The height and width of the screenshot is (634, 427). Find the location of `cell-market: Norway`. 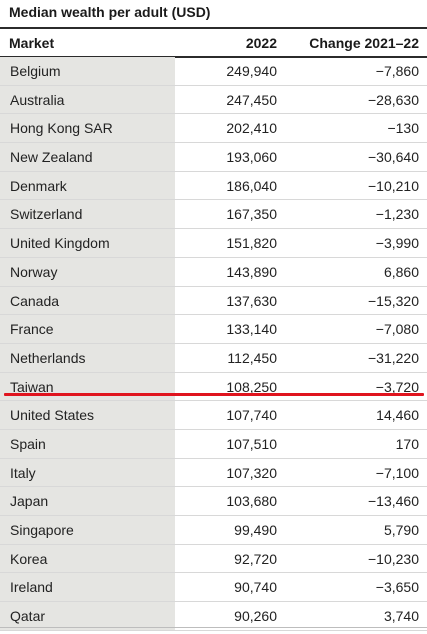

cell-market: Norway is located at coordinates (87, 271).